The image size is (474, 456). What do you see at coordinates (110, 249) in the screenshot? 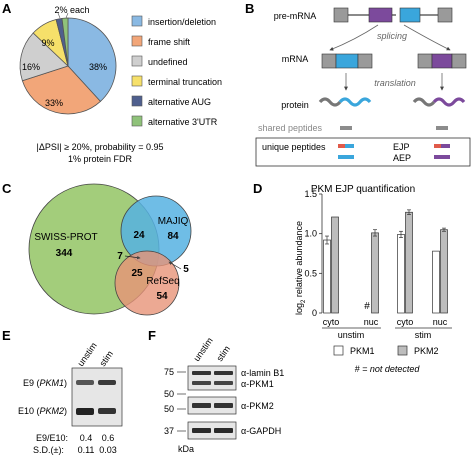
I see `venn-diagram` at bounding box center [110, 249].